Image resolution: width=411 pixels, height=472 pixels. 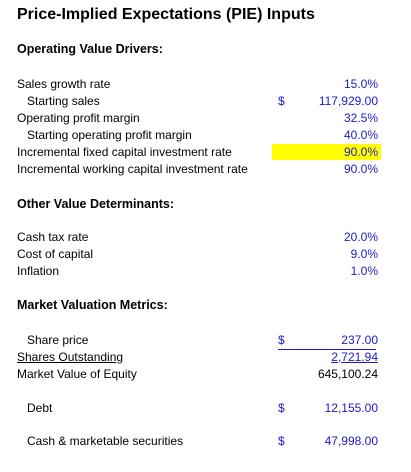 What do you see at coordinates (40, 408) in the screenshot?
I see `label-debt: Debt` at bounding box center [40, 408].